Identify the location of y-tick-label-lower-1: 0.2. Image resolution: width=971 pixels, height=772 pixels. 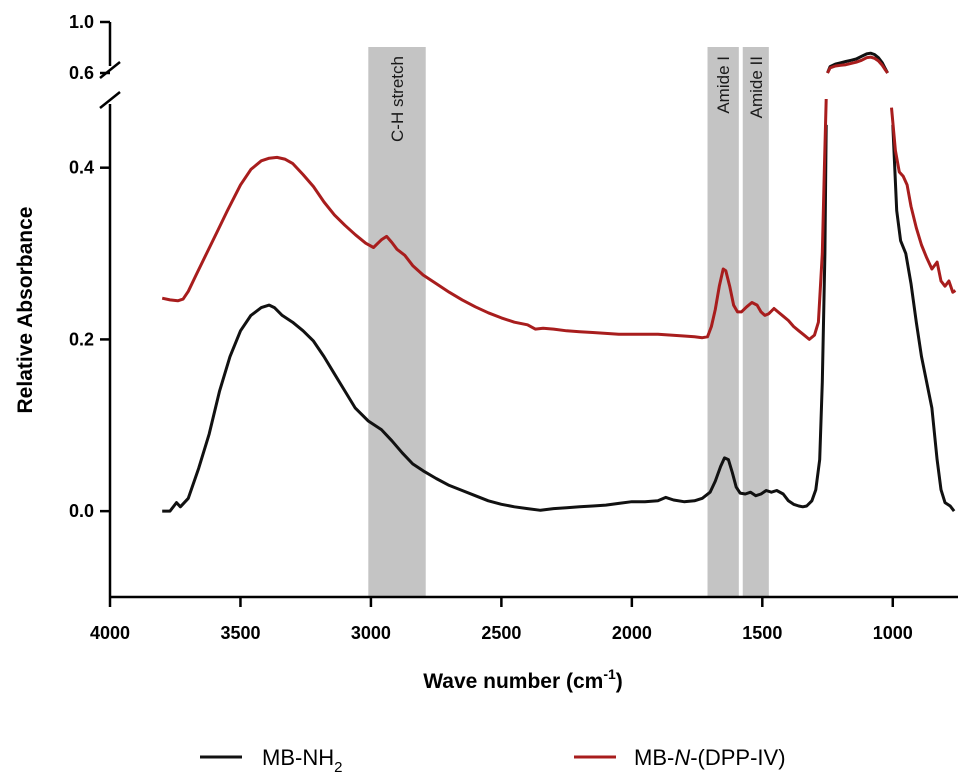
(81, 339).